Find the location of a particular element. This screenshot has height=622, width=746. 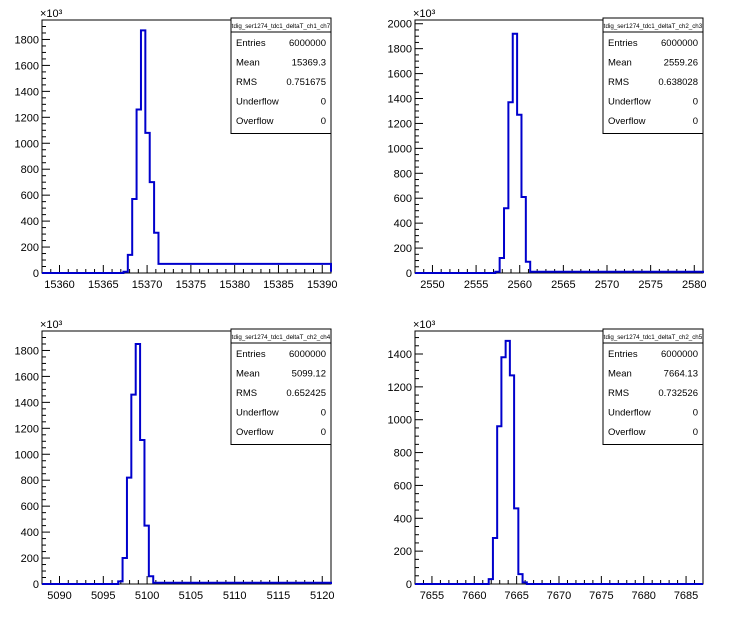

x-tick-label: 2580 is located at coordinates (694, 285).